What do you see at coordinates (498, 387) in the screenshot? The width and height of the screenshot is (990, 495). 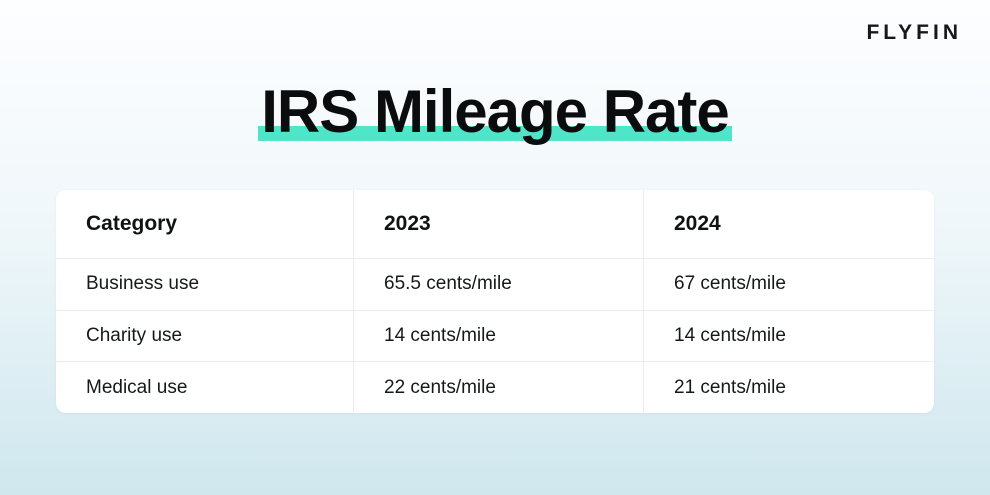 I see `table-cell-medical-2023: 22 cents/mile` at bounding box center [498, 387].